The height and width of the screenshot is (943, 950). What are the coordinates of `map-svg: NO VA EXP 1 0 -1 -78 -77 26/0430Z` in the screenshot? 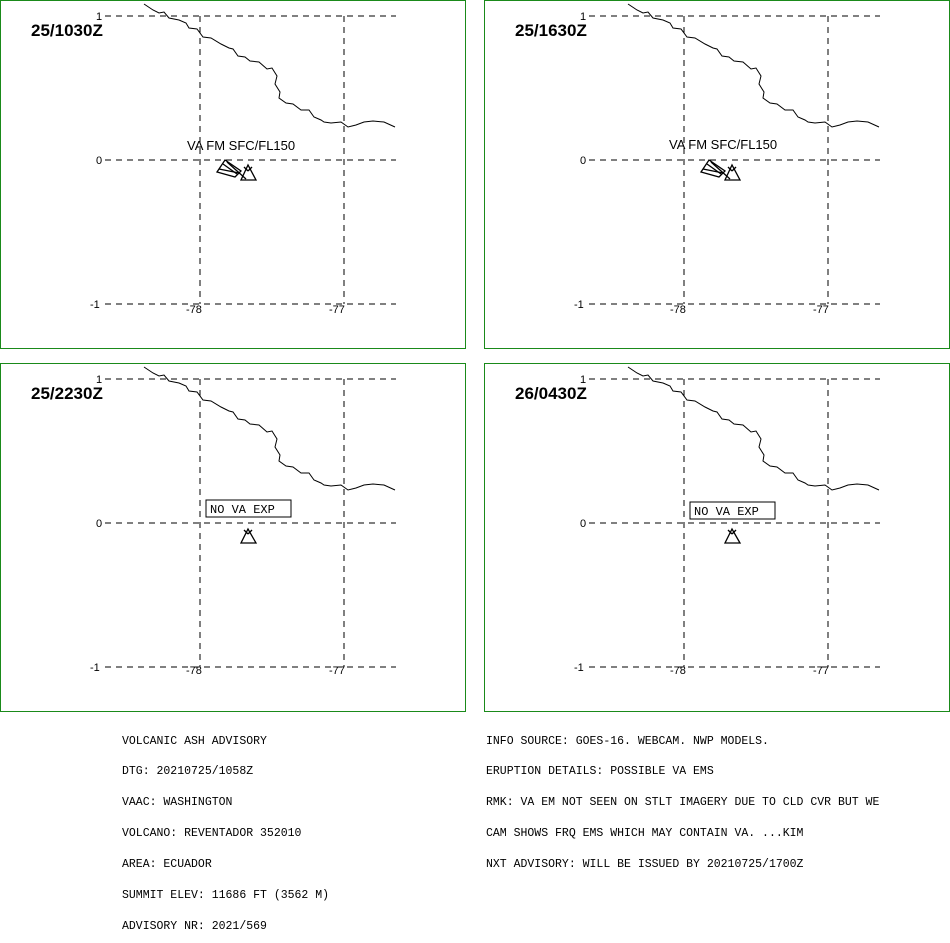 It's located at (697, 521).